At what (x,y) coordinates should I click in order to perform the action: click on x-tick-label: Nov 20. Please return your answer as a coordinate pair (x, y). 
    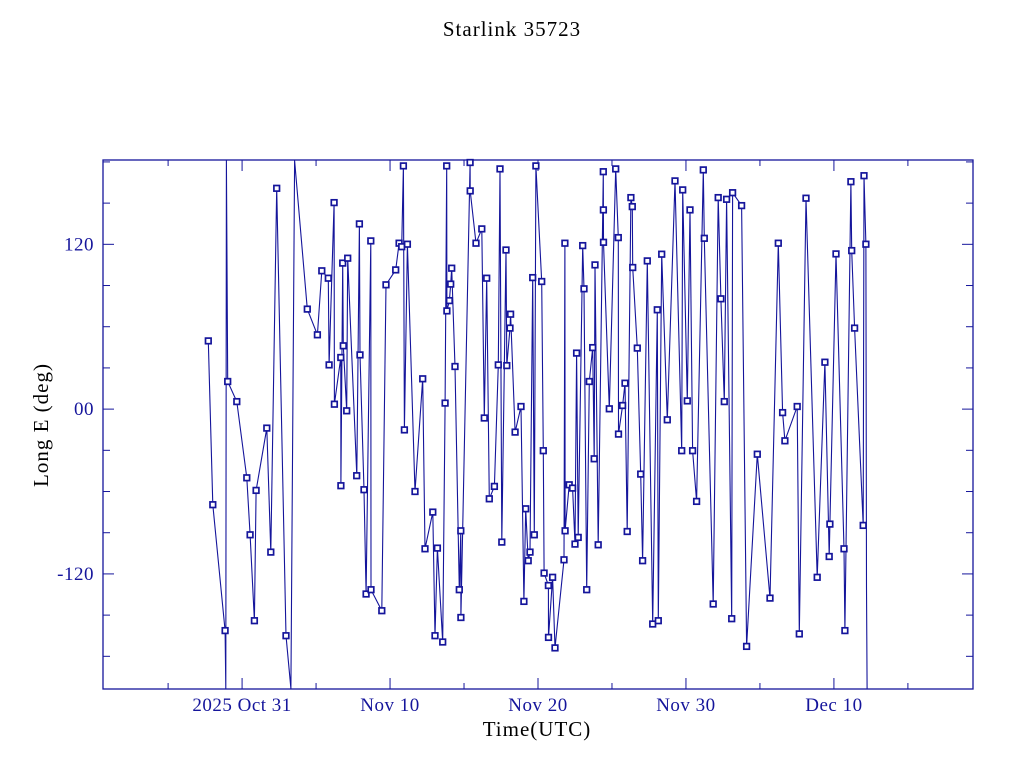
    Looking at the image, I should click on (537, 705).